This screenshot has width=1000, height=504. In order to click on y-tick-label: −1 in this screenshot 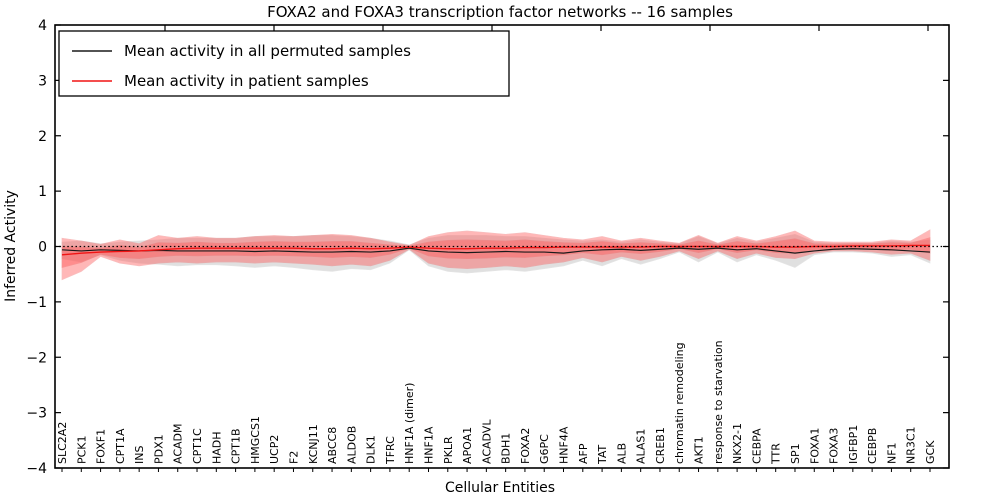, I will do `click(36, 303)`.